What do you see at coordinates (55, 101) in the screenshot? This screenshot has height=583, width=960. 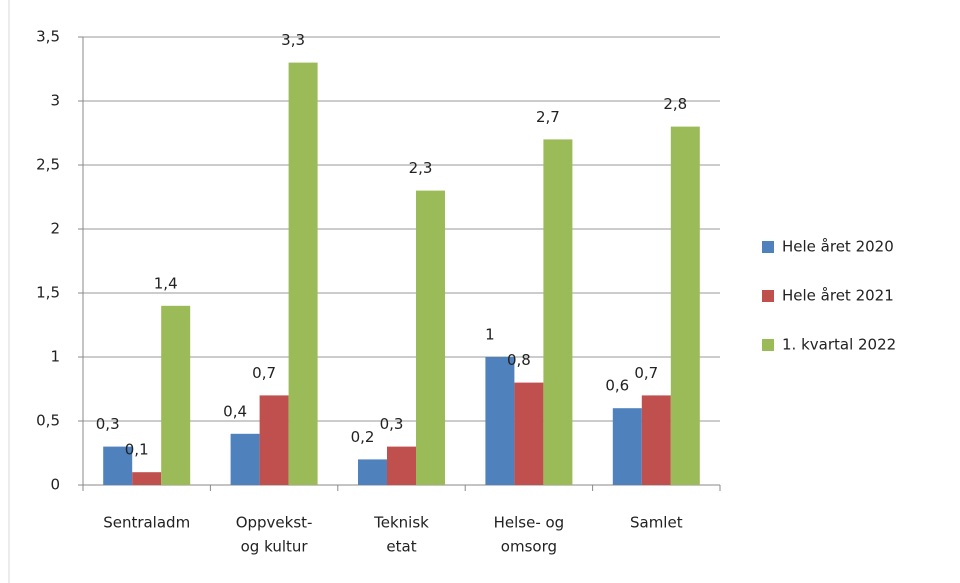 I see `y-tick-label: 3` at bounding box center [55, 101].